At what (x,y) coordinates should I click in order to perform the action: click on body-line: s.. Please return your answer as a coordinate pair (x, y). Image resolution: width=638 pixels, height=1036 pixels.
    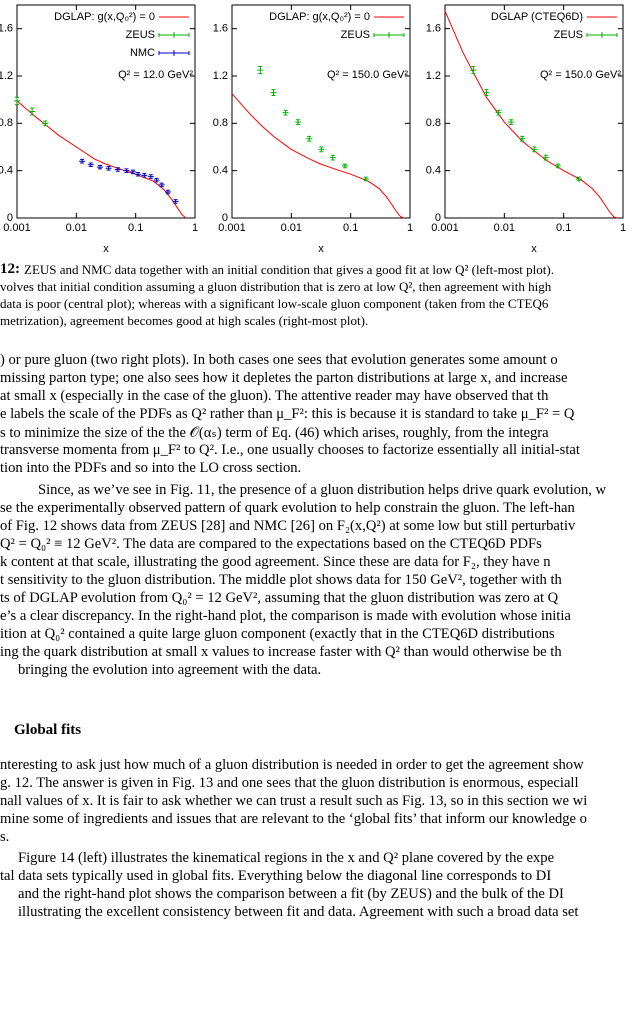
    Looking at the image, I should click on (5, 837).